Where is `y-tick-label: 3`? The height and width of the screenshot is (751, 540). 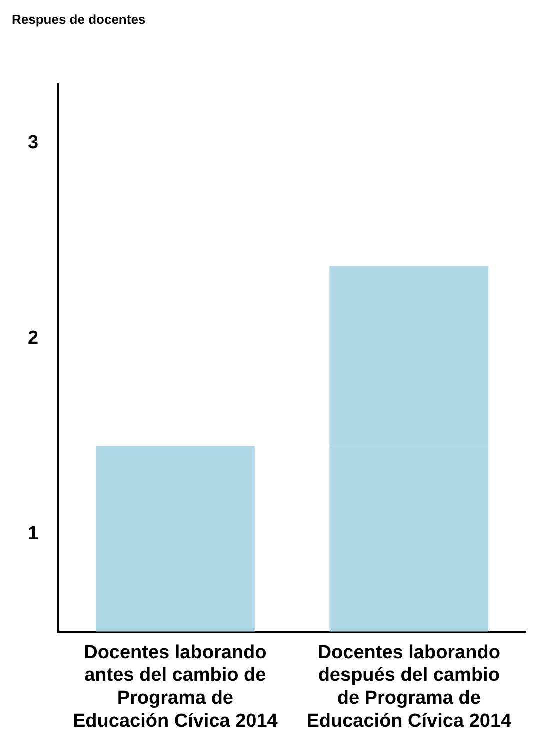 y-tick-label: 3 is located at coordinates (33, 143).